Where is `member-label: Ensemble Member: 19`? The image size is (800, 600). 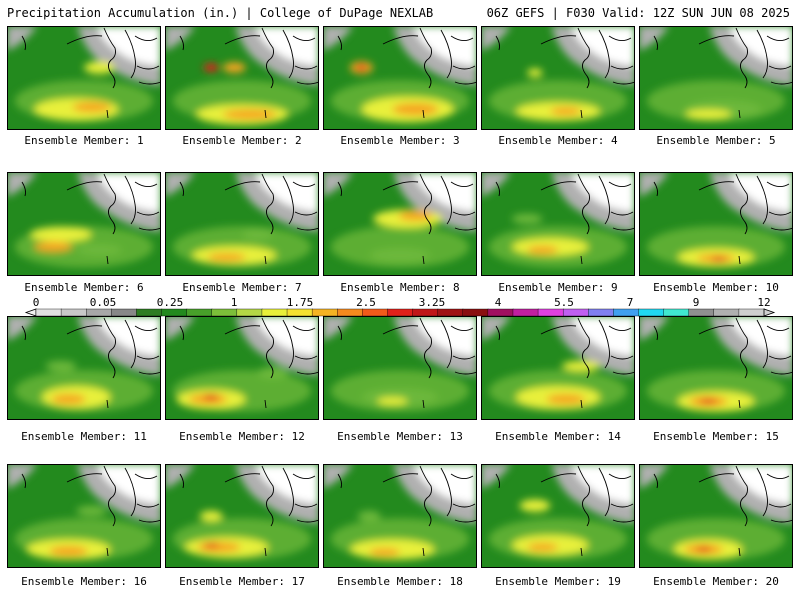 member-label: Ensemble Member: 19 is located at coordinates (558, 581).